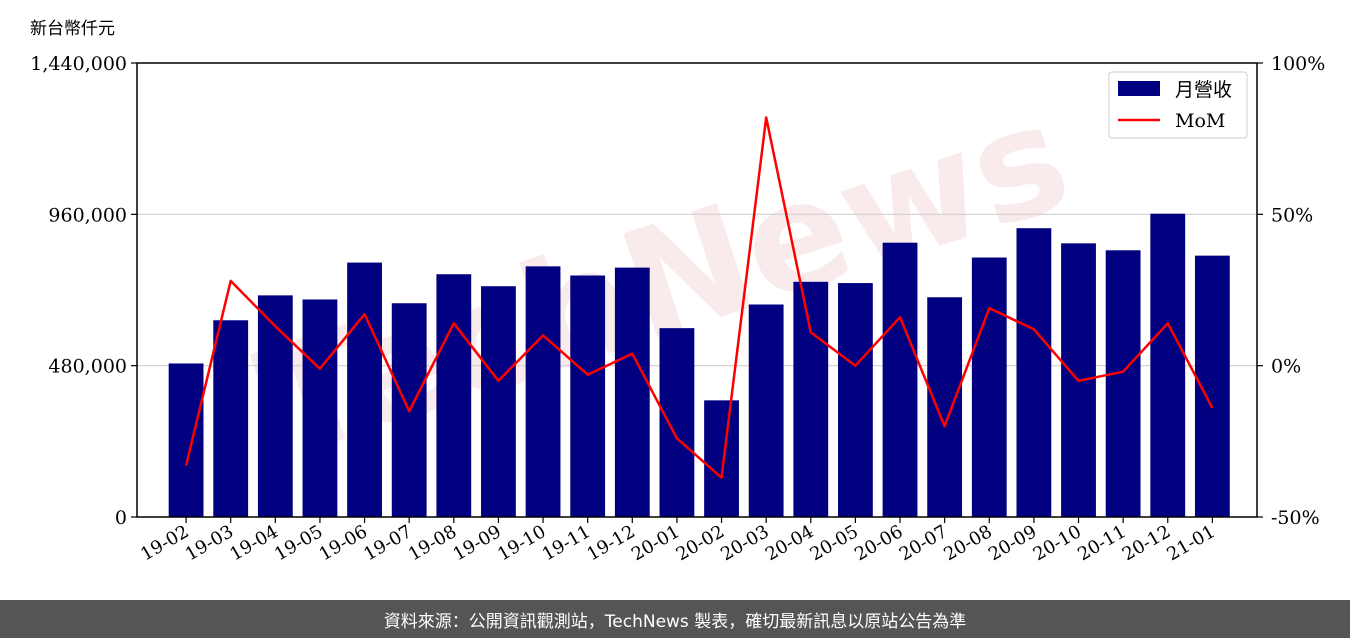  I want to click on x-tick-label: 19-02, so click(164, 543).